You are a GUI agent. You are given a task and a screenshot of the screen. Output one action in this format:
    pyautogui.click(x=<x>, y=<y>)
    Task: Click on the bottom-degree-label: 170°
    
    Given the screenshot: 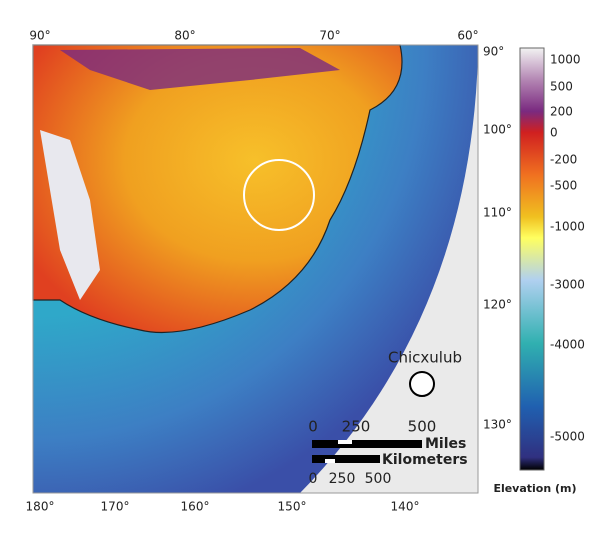 What is the action you would take?
    pyautogui.click(x=115, y=507)
    